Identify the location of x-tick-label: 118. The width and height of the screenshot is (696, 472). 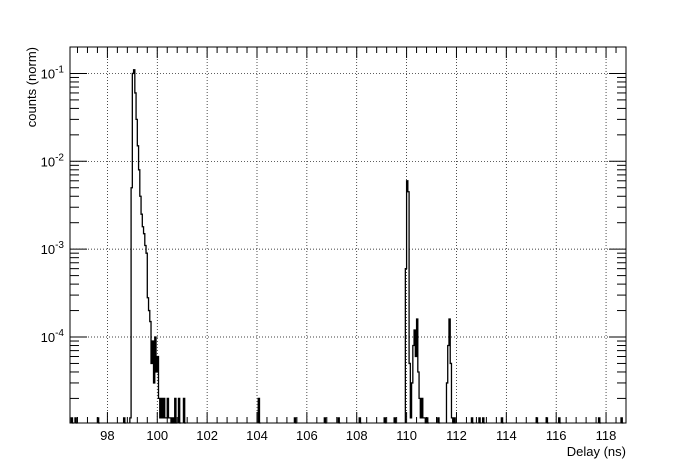
(606, 435).